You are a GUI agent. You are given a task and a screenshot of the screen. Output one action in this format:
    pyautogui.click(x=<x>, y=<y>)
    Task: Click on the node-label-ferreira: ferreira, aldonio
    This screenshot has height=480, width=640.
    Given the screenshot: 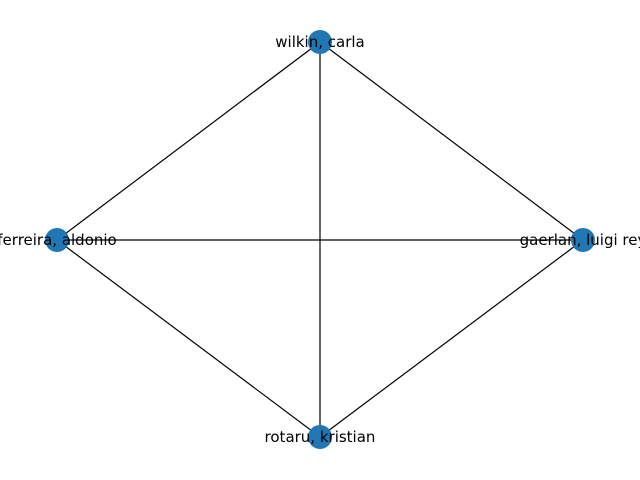 What is the action you would take?
    pyautogui.click(x=58, y=240)
    